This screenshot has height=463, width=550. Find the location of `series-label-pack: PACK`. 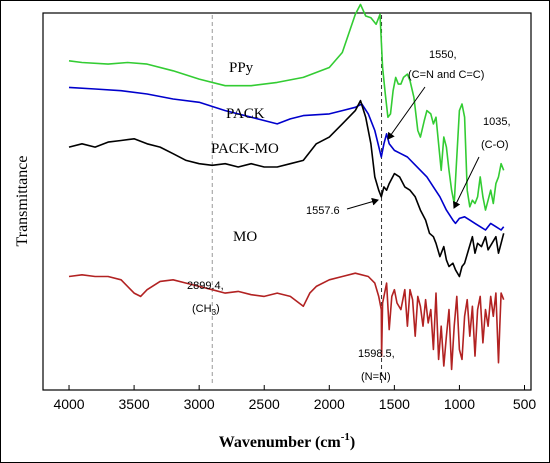

series-label-pack: PACK is located at coordinates (245, 114).